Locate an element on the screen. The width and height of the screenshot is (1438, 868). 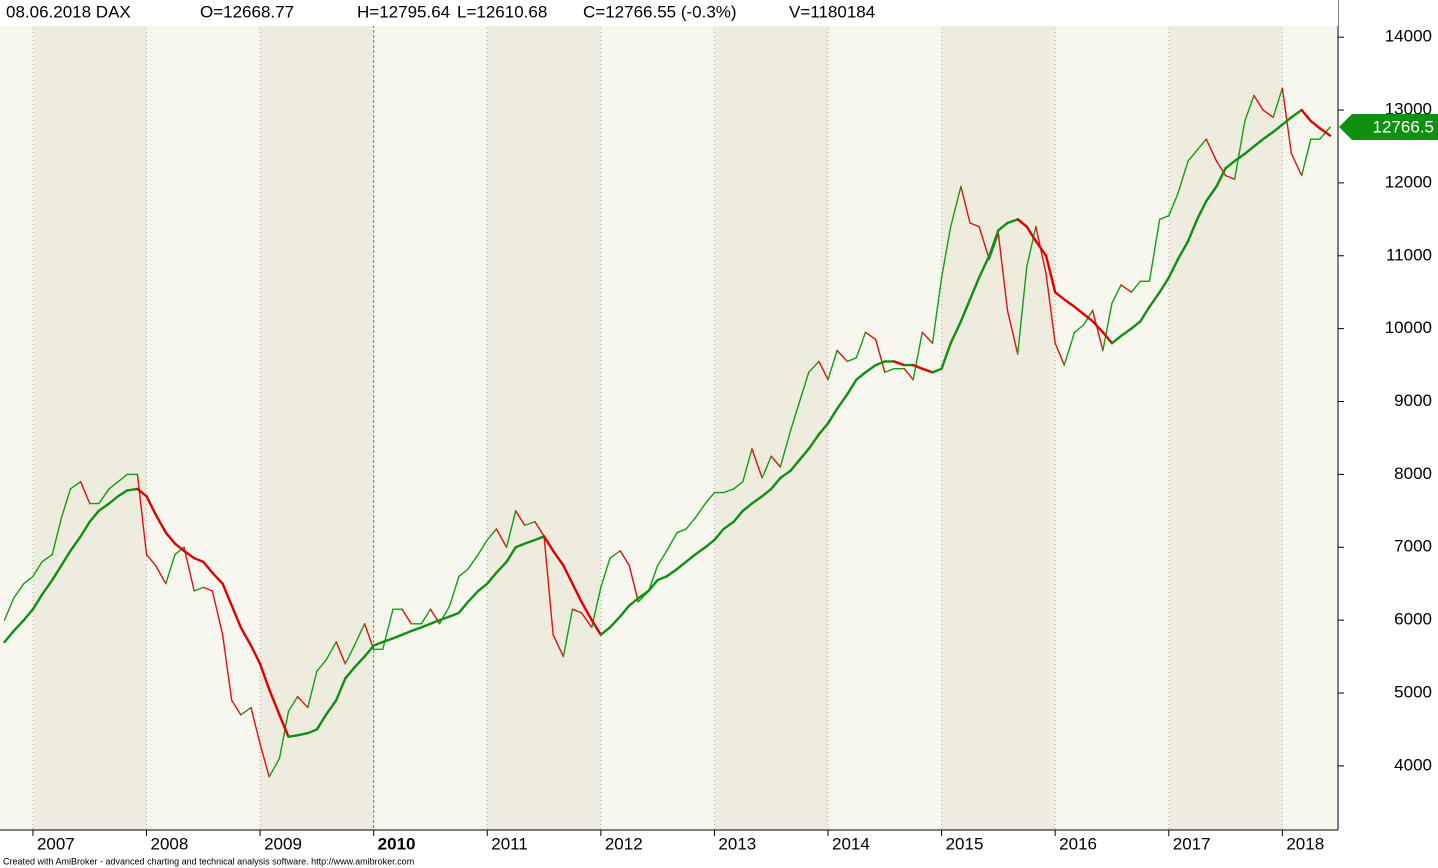
x-tick-label: 2014 is located at coordinates (851, 843).